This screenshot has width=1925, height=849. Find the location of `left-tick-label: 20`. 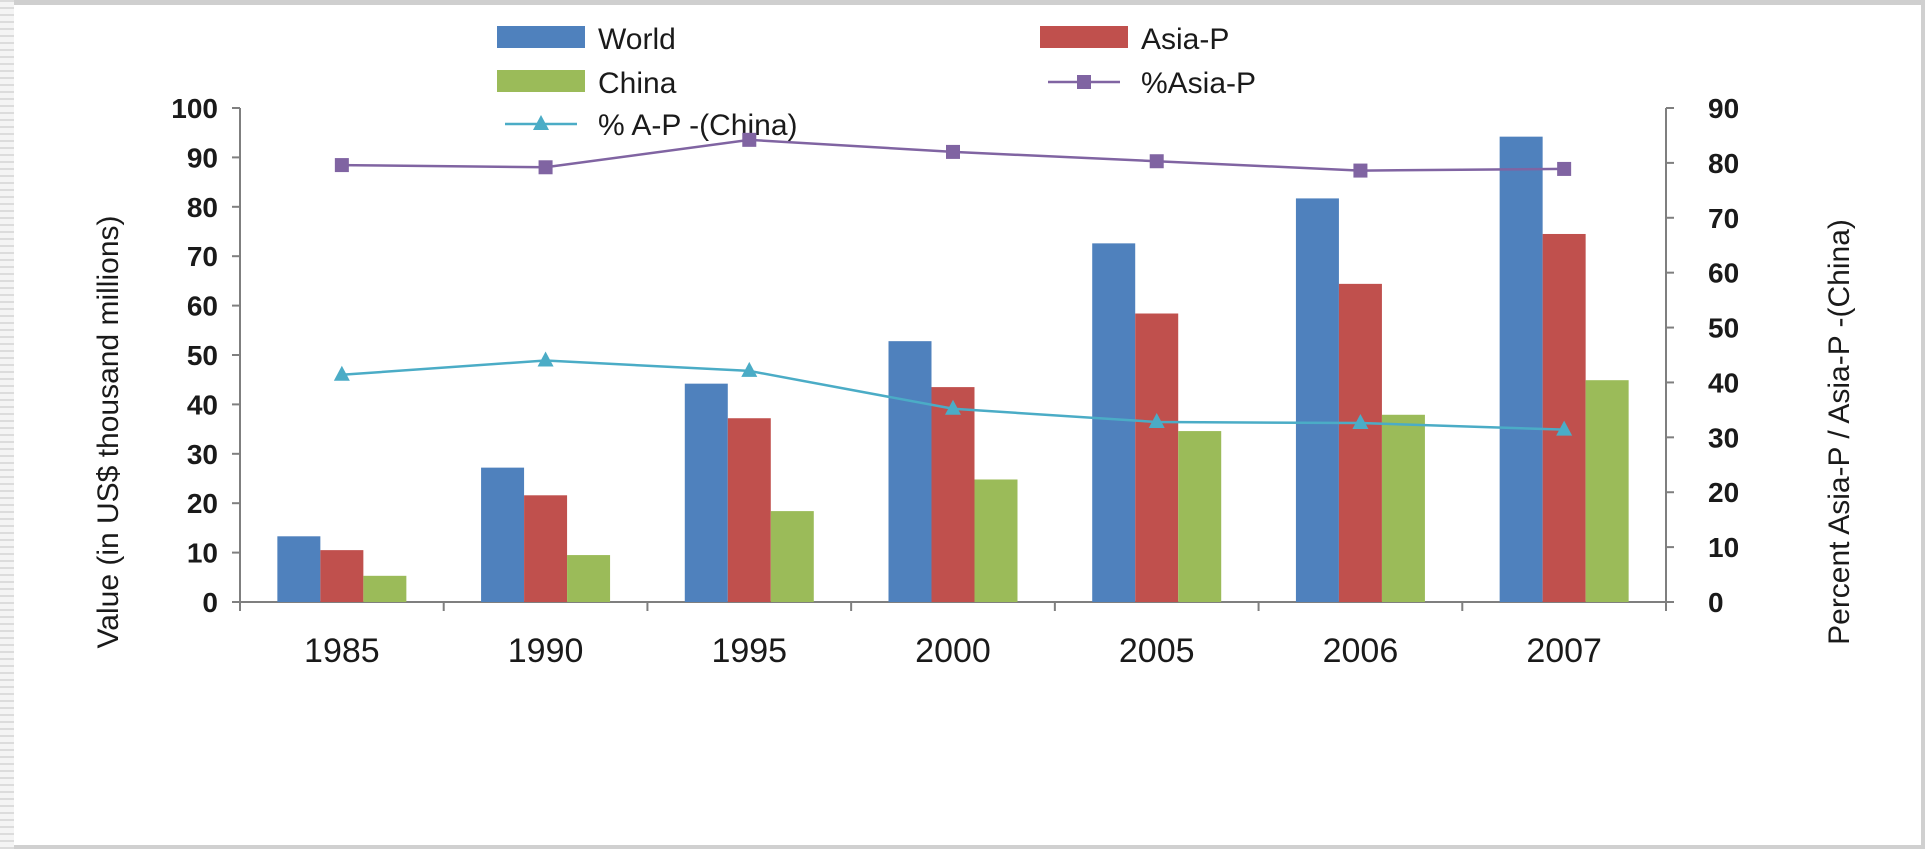

left-tick-label: 20 is located at coordinates (202, 503).